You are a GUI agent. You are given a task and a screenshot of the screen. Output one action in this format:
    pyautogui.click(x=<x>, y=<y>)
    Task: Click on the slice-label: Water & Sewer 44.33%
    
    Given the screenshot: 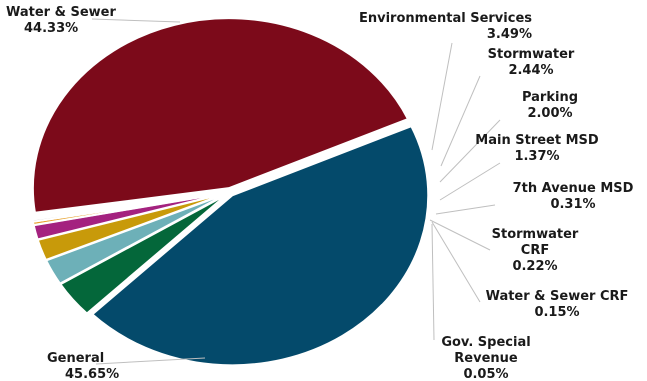 What is the action you would take?
    pyautogui.click(x=61, y=20)
    